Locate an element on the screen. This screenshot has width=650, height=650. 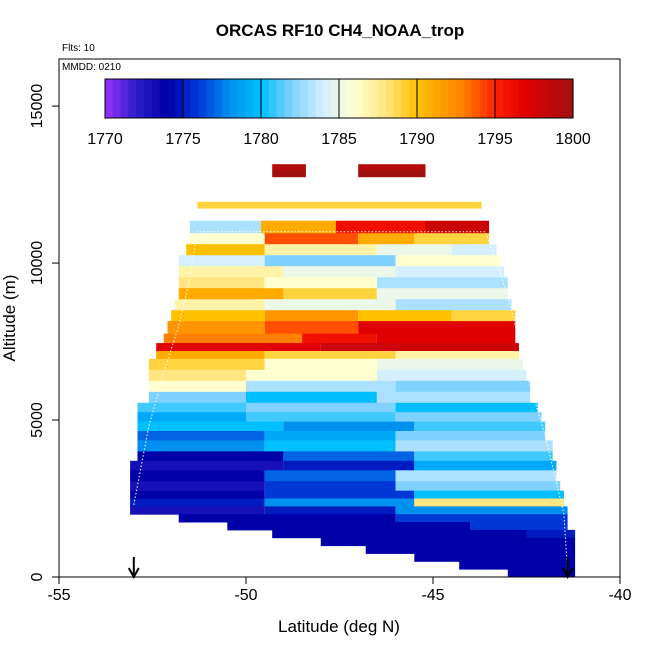
x-tick-label: -40 is located at coordinates (619, 595).